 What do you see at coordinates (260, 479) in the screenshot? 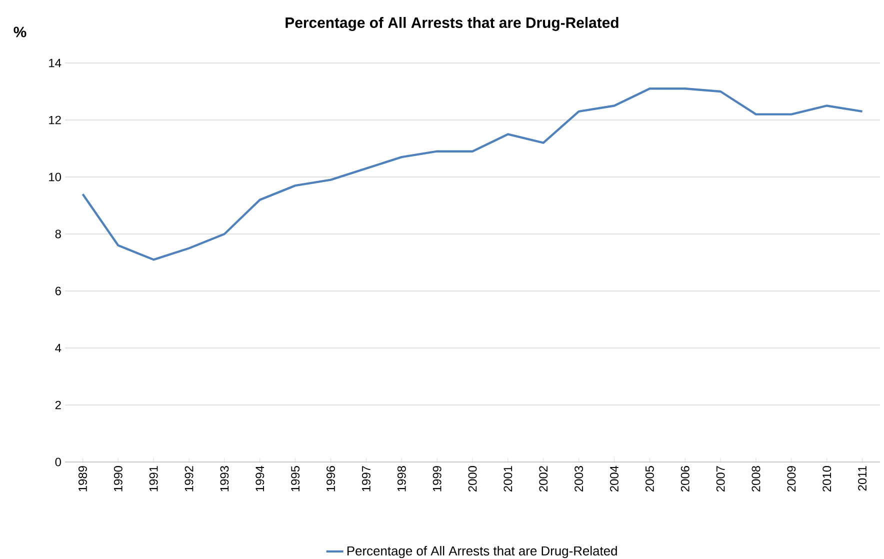
I see `x-tick-label: 1994` at bounding box center [260, 479].